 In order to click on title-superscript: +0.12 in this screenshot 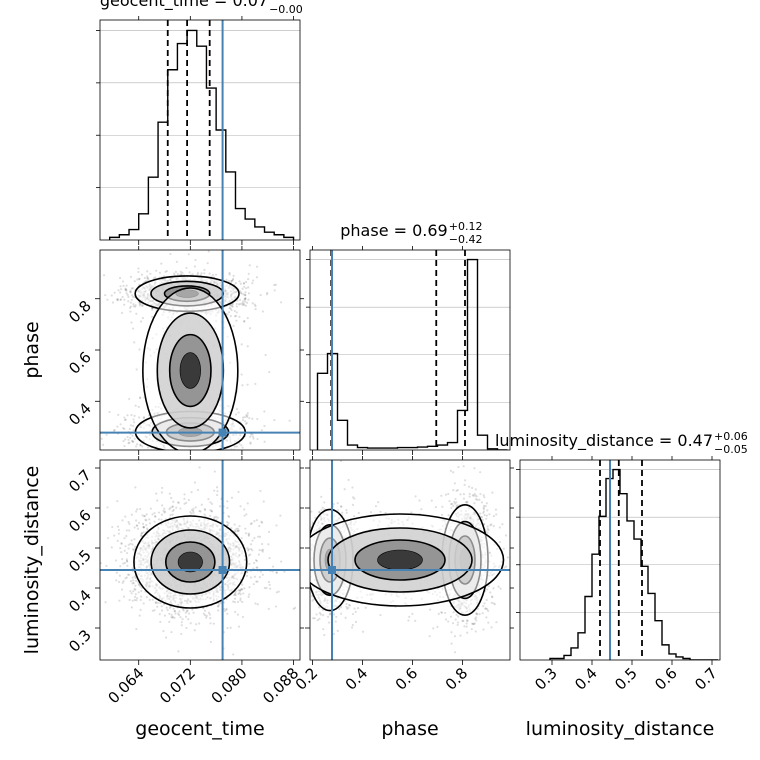, I will do `click(466, 226)`.